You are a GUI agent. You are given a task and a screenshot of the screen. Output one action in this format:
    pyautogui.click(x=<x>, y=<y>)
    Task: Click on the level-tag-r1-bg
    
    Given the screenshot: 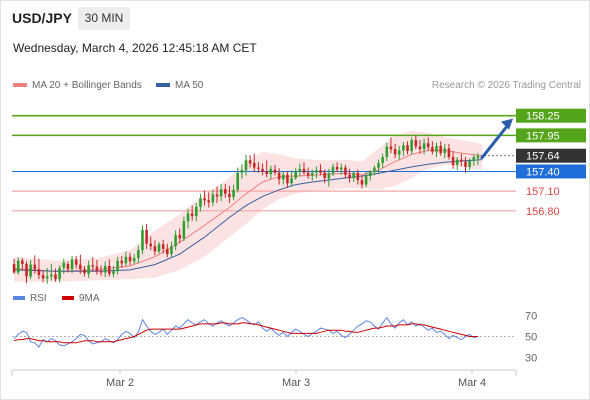 What is the action you would take?
    pyautogui.click(x=551, y=135)
    